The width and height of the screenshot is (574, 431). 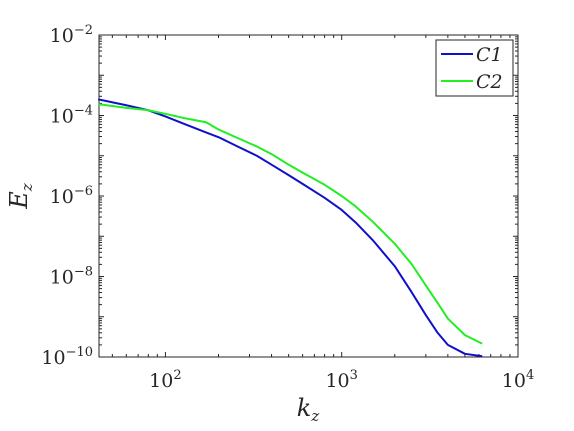 I want to click on y-tick-label: 10⁻⁸, so click(x=71, y=277).